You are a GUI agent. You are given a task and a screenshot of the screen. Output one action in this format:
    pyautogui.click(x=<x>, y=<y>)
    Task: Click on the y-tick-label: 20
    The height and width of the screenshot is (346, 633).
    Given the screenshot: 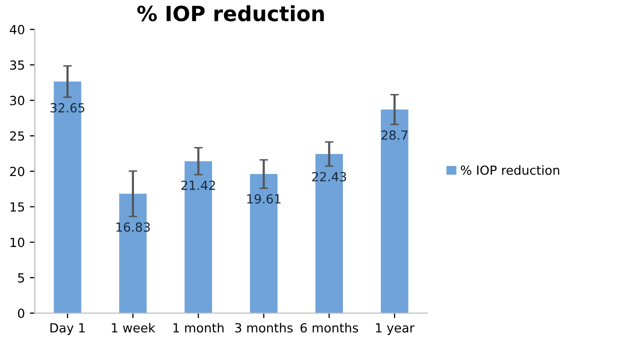 What is the action you would take?
    pyautogui.click(x=17, y=171)
    